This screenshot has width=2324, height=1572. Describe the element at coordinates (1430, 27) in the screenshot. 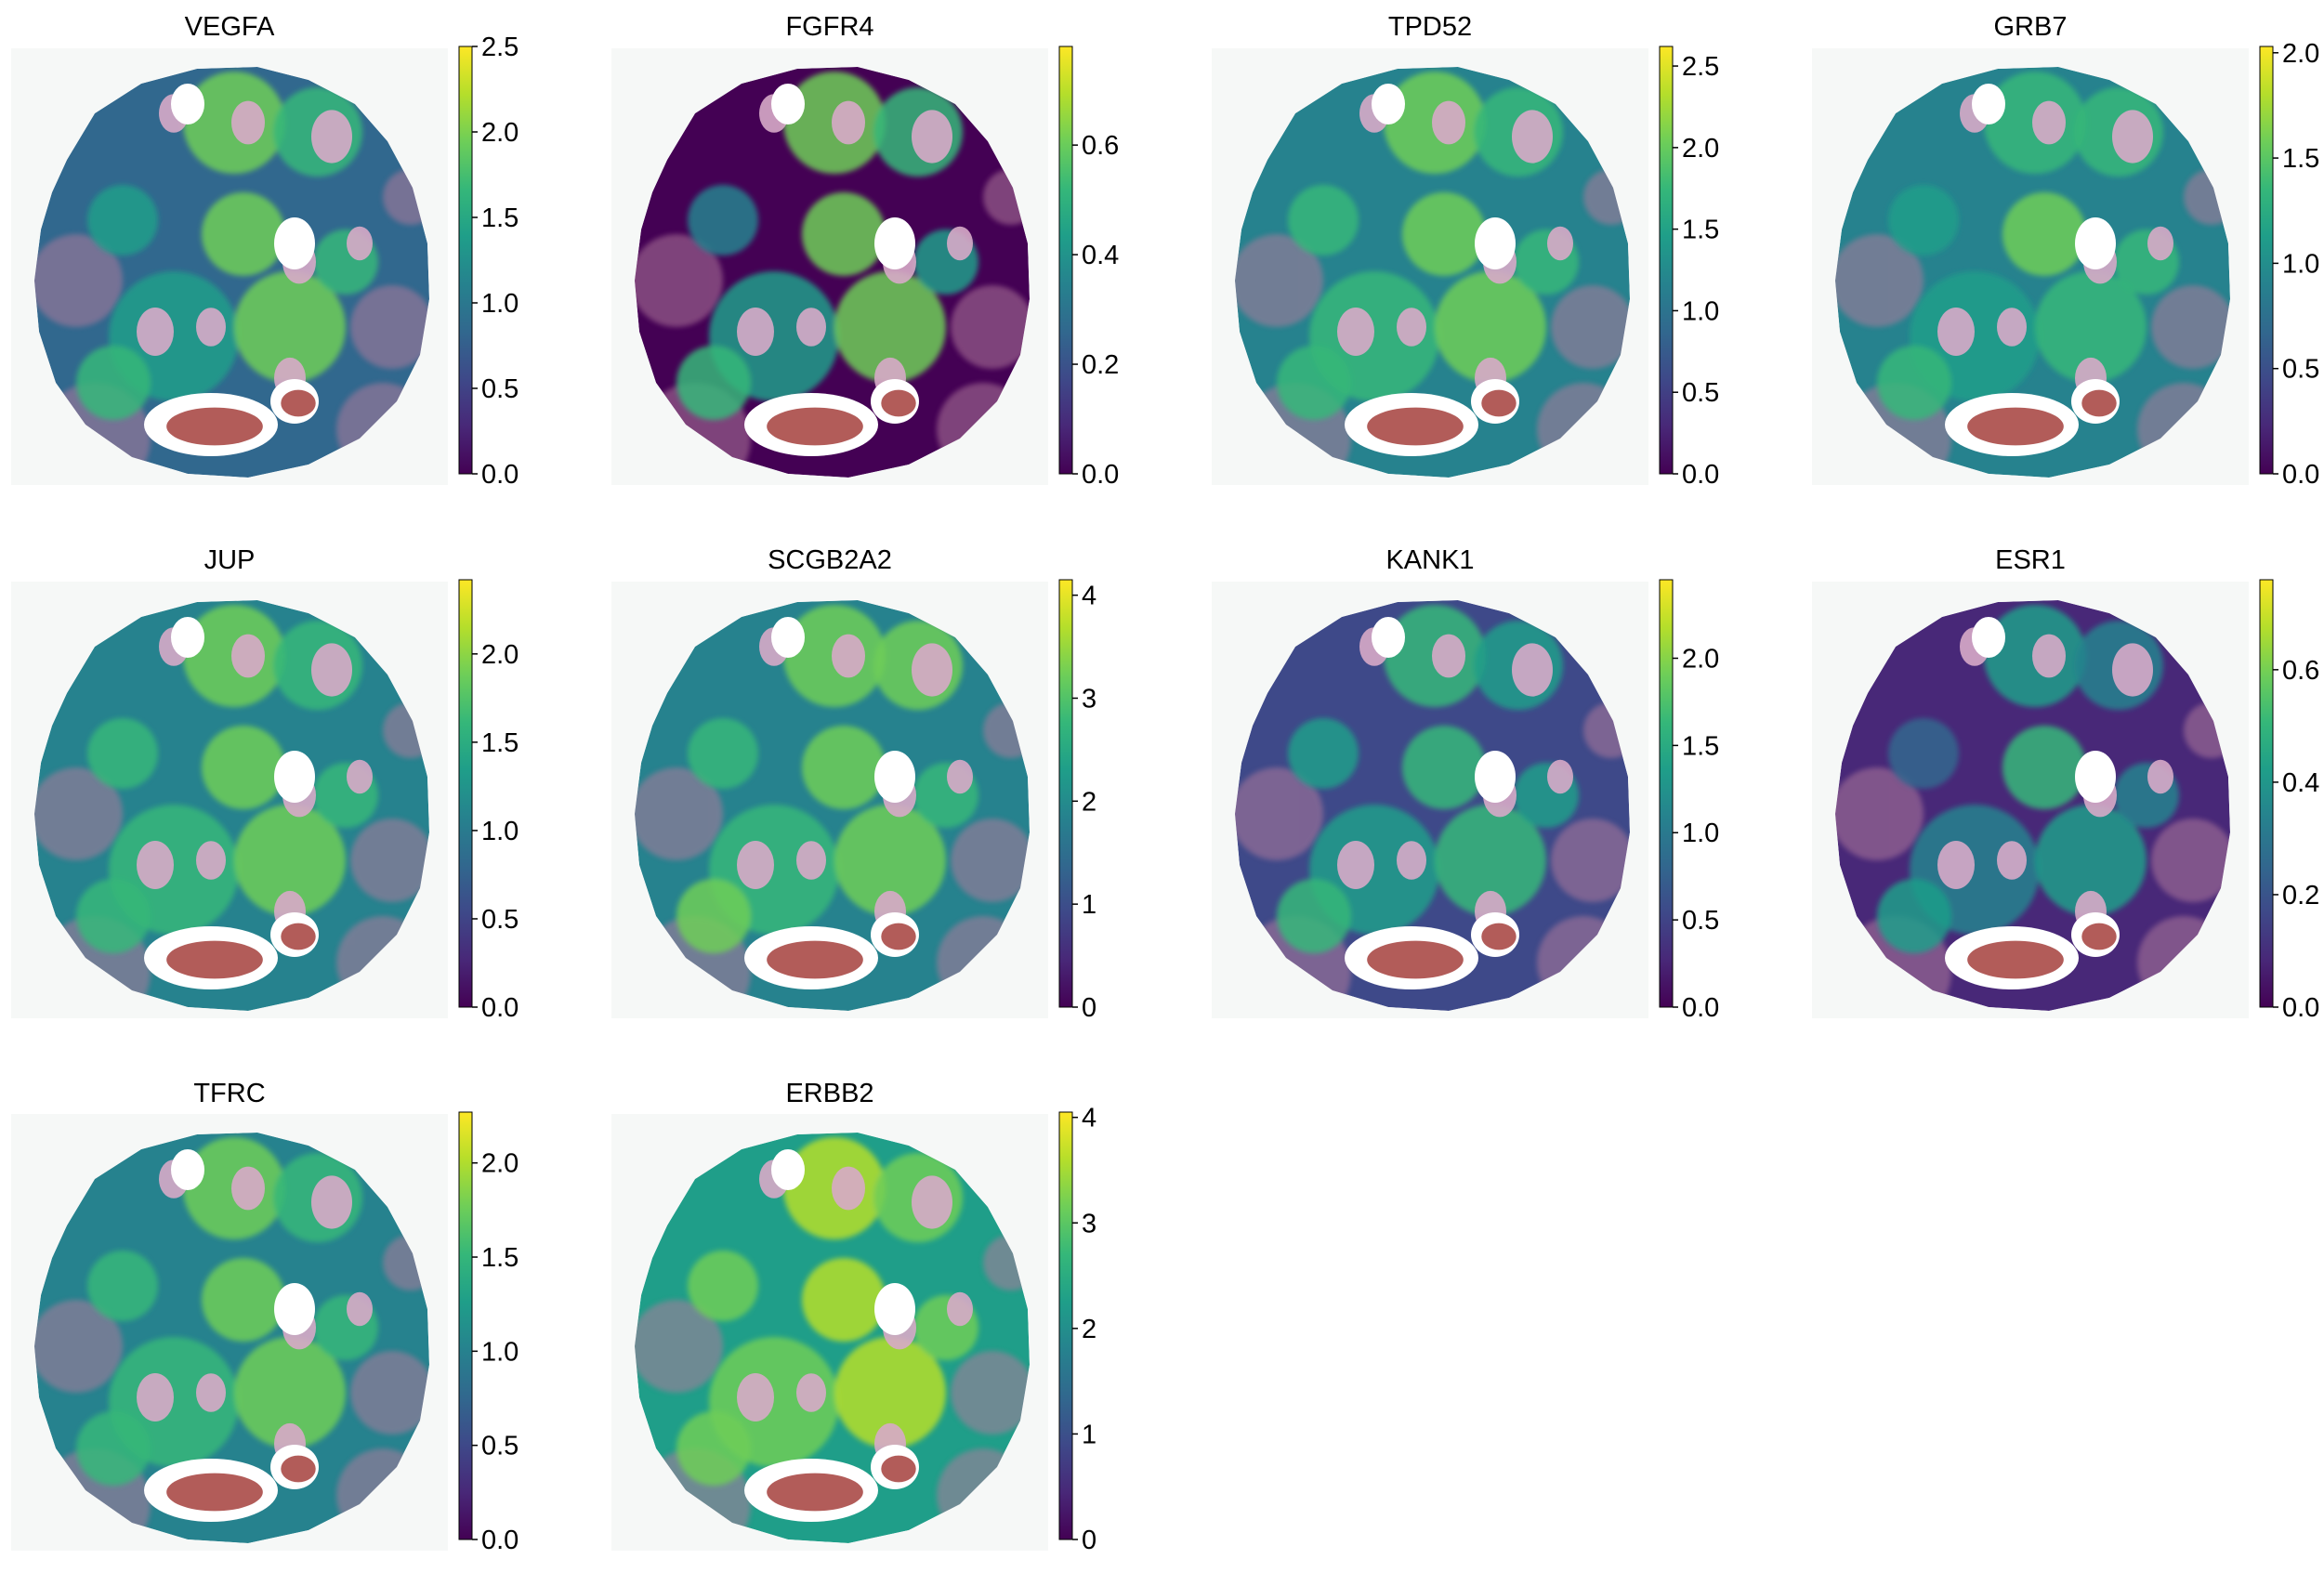

I see `panel-title: TPD52` at that location.